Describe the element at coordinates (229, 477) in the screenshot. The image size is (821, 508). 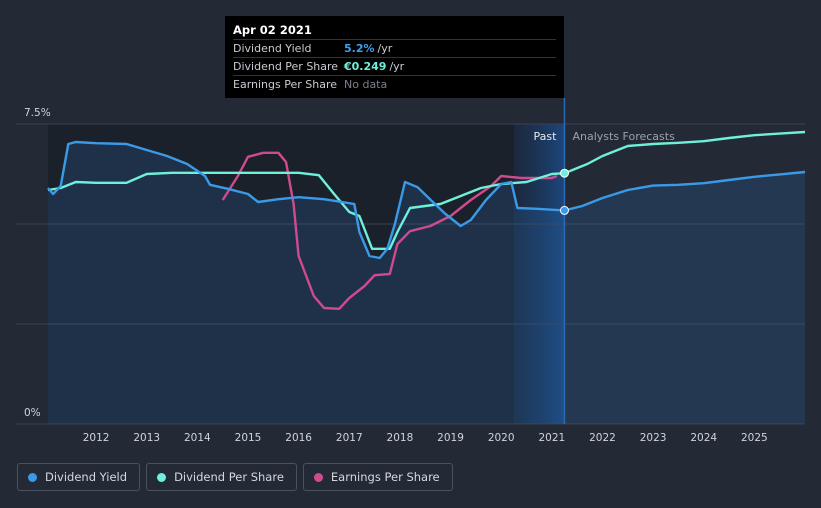
I see `legend-label: Dividend Per Share` at that location.